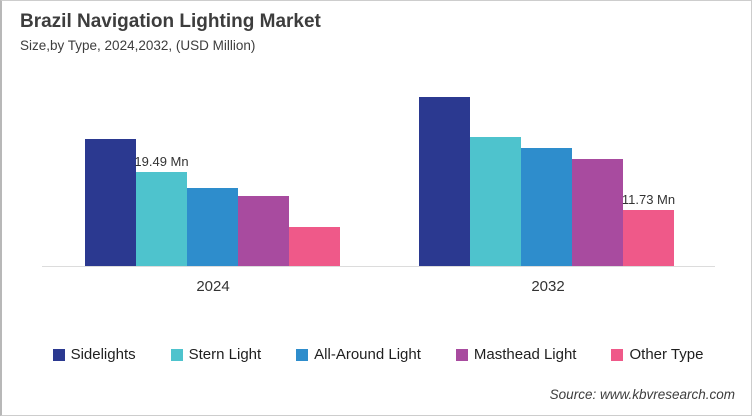 The width and height of the screenshot is (752, 416). Describe the element at coordinates (525, 354) in the screenshot. I see `legend-label: Masthead Light` at that location.